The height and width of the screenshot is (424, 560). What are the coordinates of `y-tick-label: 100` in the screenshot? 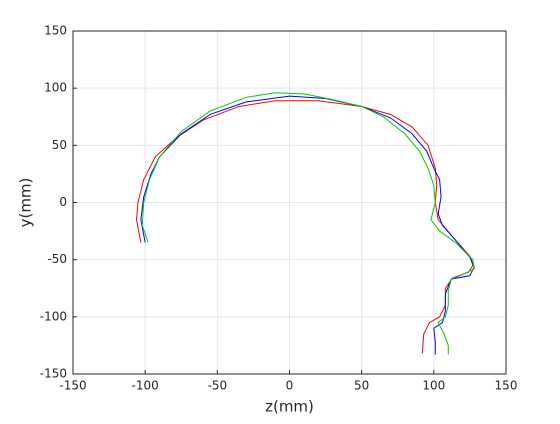 It's located at (55, 88).